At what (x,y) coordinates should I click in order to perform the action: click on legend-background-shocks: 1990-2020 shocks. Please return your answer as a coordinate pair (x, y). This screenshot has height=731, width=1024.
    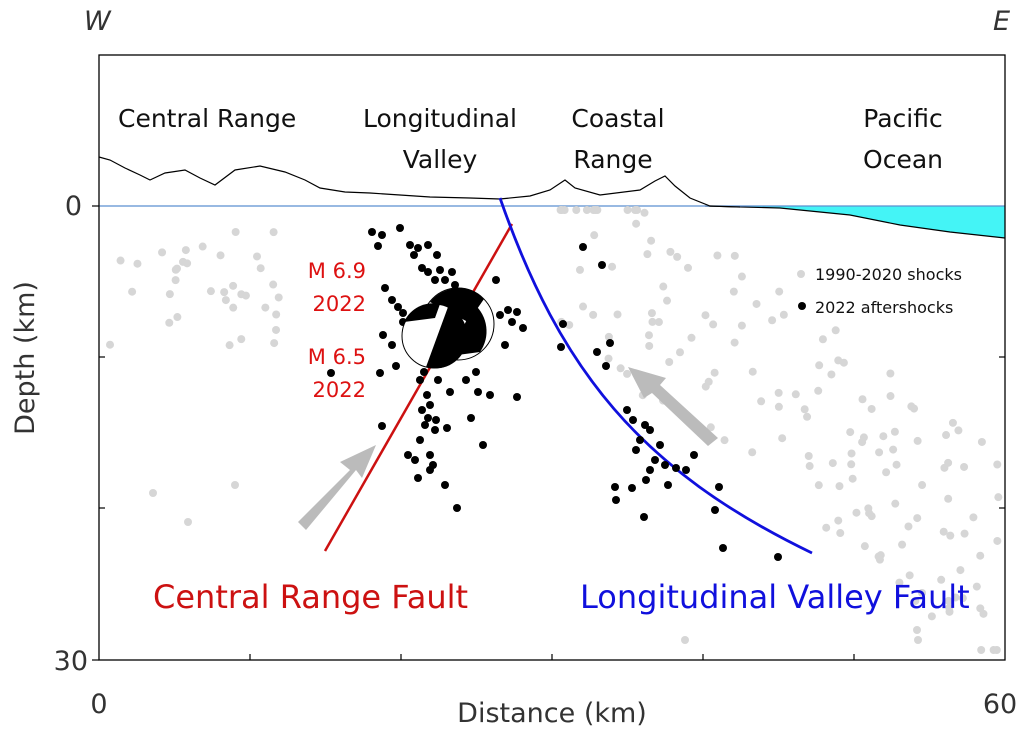
    Looking at the image, I should click on (888, 274).